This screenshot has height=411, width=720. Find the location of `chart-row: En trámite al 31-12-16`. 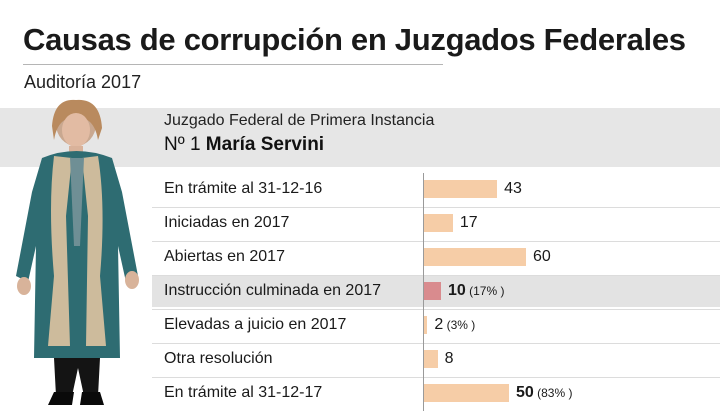

chart-row: En trámite al 31-12-16 is located at coordinates (436, 189).